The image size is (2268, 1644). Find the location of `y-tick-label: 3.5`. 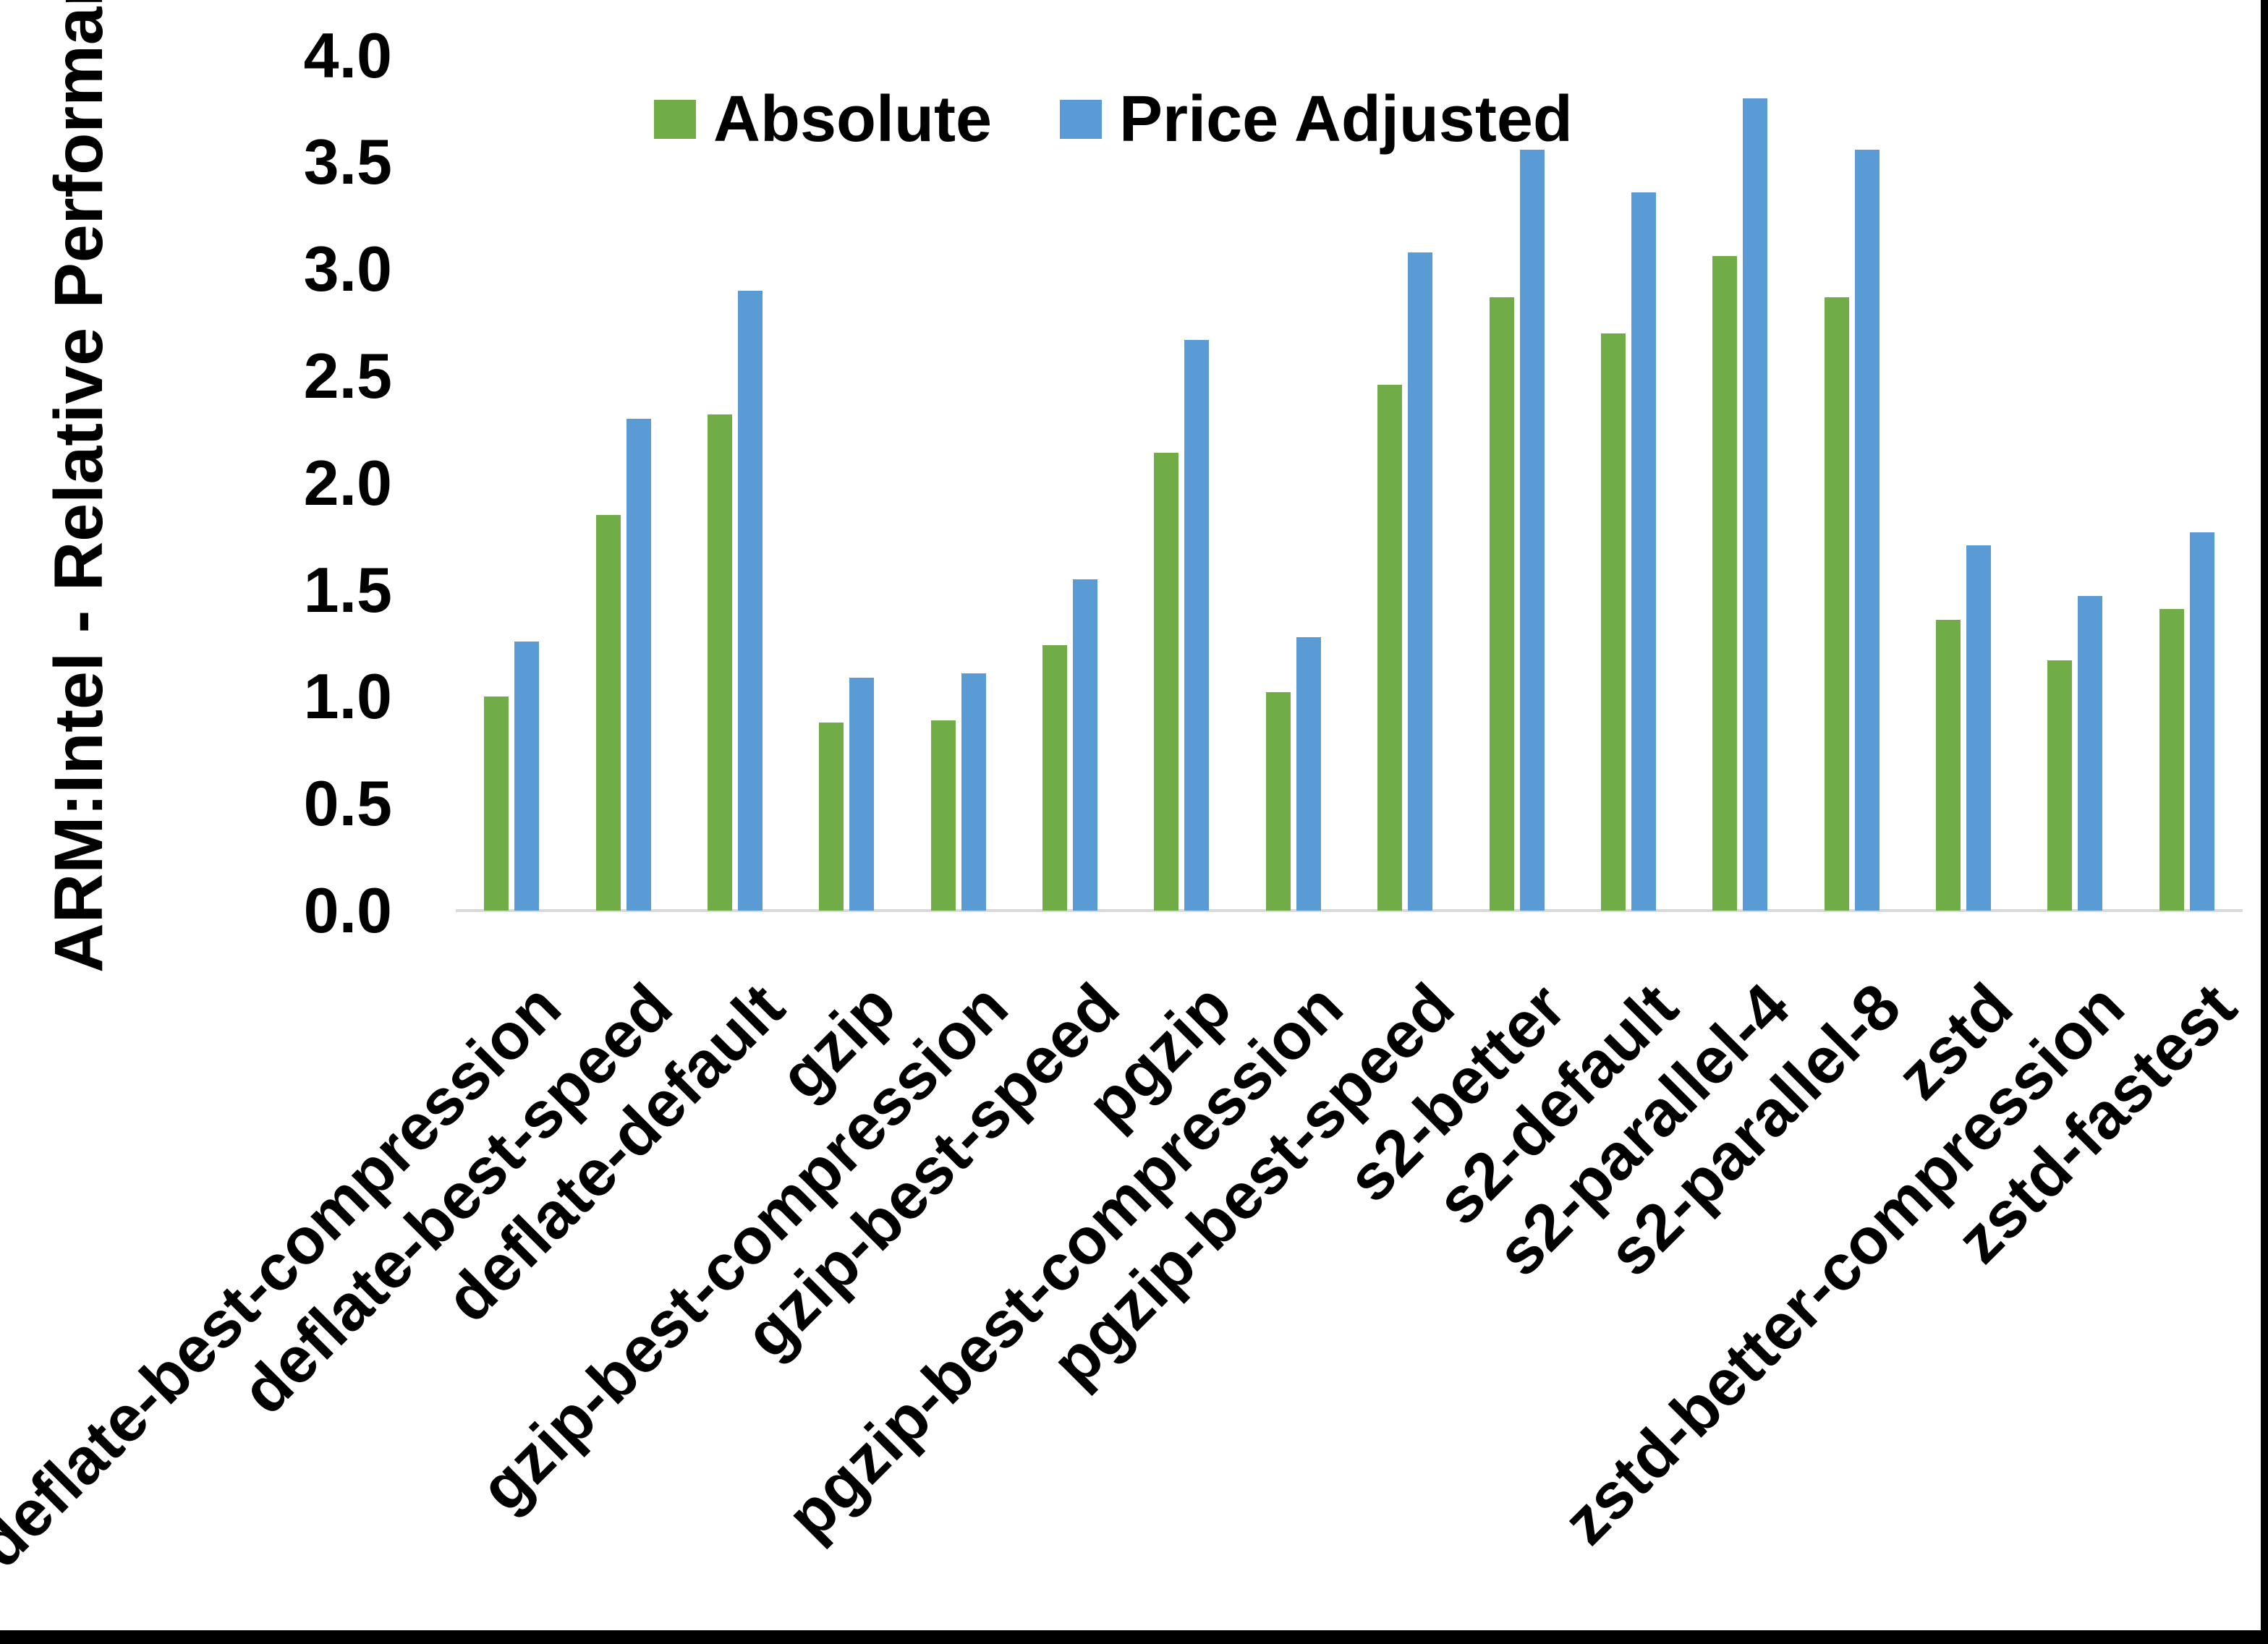

y-tick-label: 3.5 is located at coordinates (347, 162).